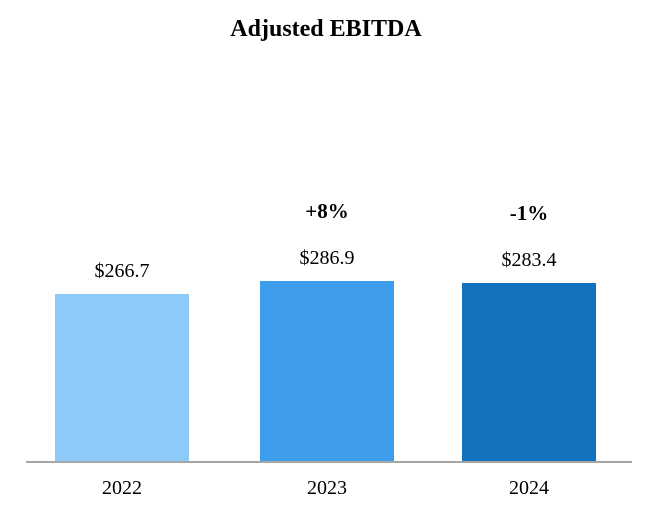 This screenshot has width=652, height=532. I want to click on bar-group-2022: $266.7, so click(122, 348).